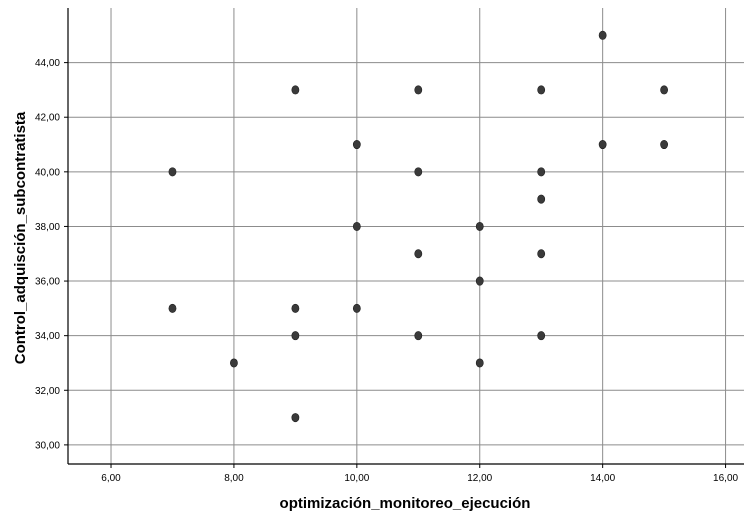  What do you see at coordinates (20, 237) in the screenshot?
I see `y-axis-title: Control_adquisción_subcontratista` at bounding box center [20, 237].